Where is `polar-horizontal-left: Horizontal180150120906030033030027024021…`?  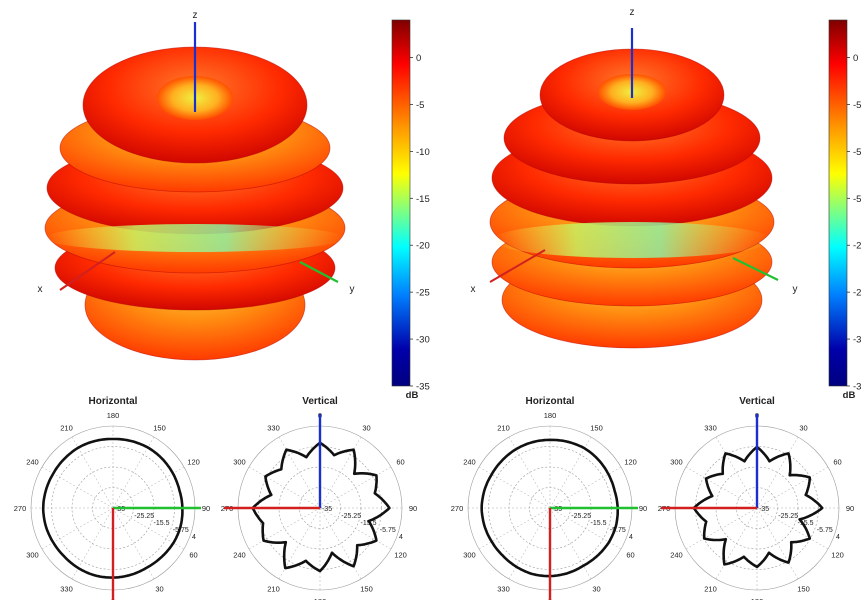
polar-horizontal-left: Horizontal180150120906030033030027024021… is located at coordinates (112, 498).